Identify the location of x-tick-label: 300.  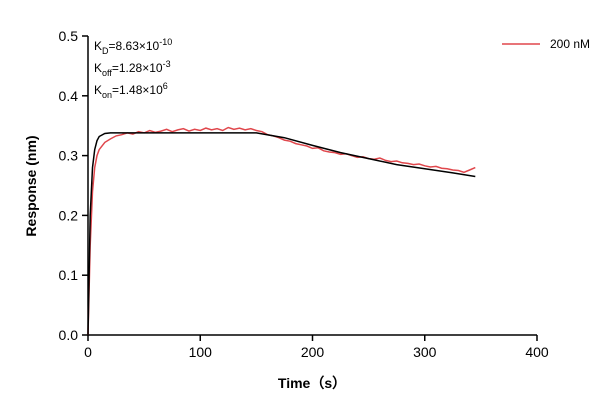
(425, 352).